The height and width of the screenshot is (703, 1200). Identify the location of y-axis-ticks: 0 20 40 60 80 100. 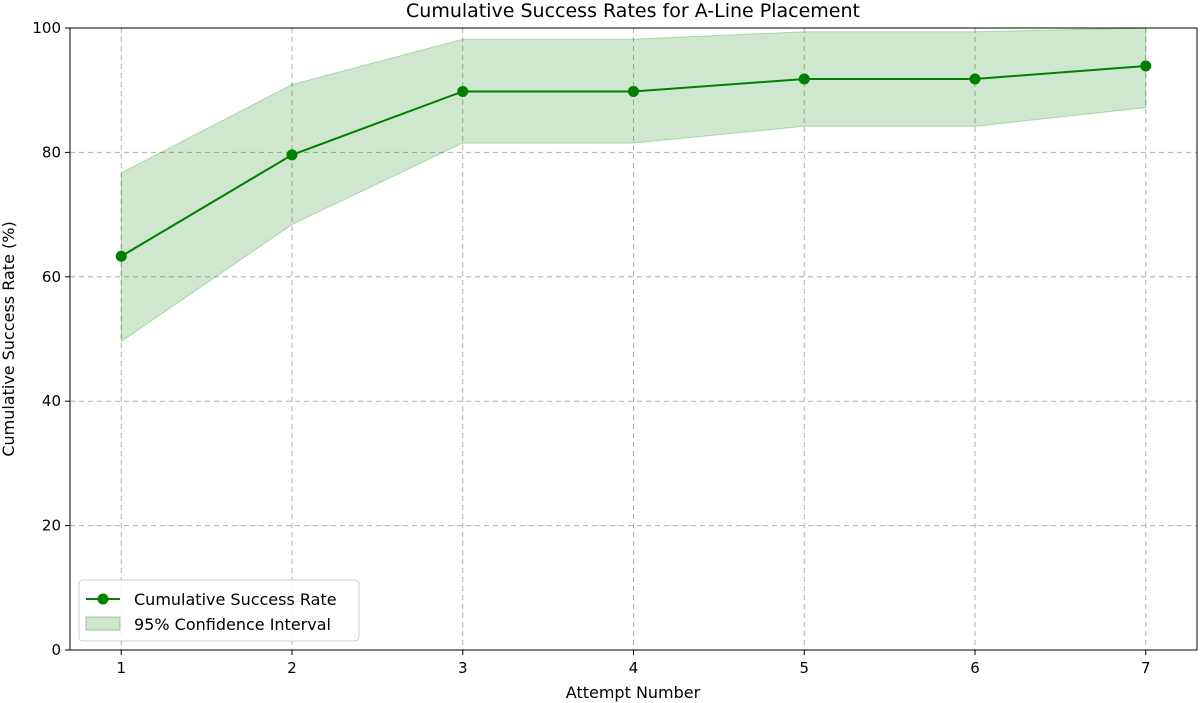
(51, 339).